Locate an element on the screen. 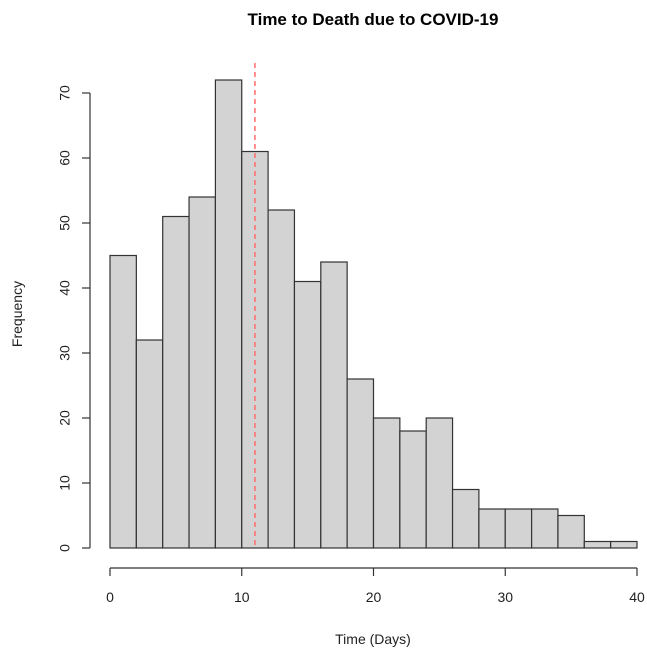 The height and width of the screenshot is (654, 647). chart-title: Time to Death due to COVID-19 is located at coordinates (373, 19).